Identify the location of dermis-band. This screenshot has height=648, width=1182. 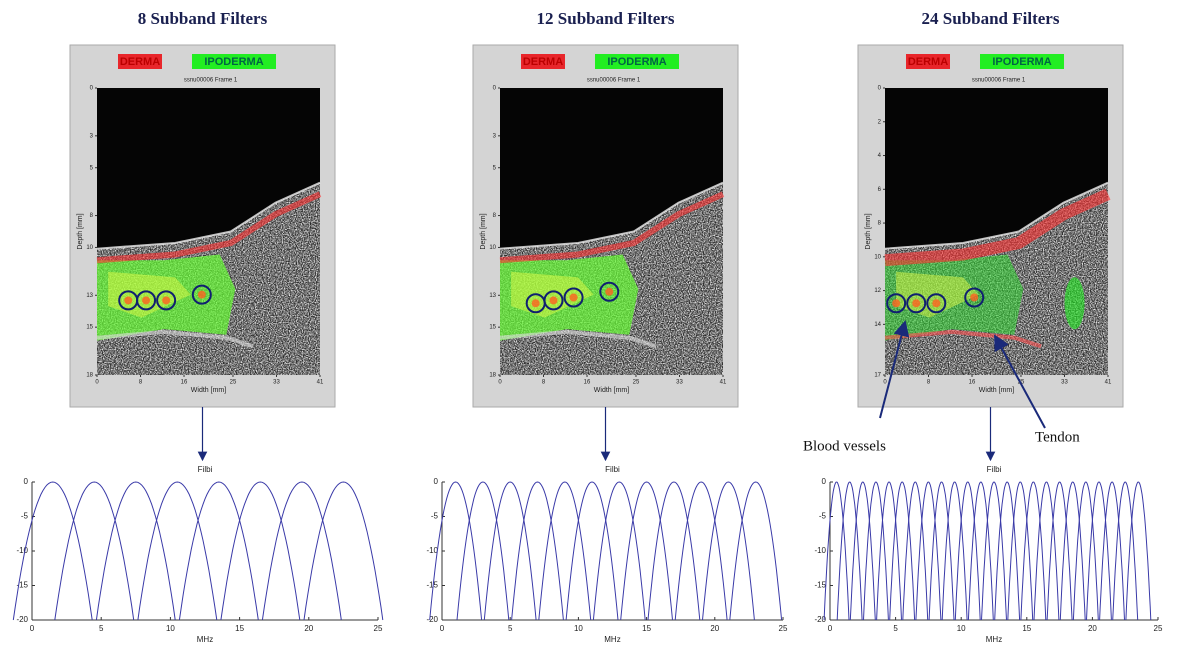
(997, 227).